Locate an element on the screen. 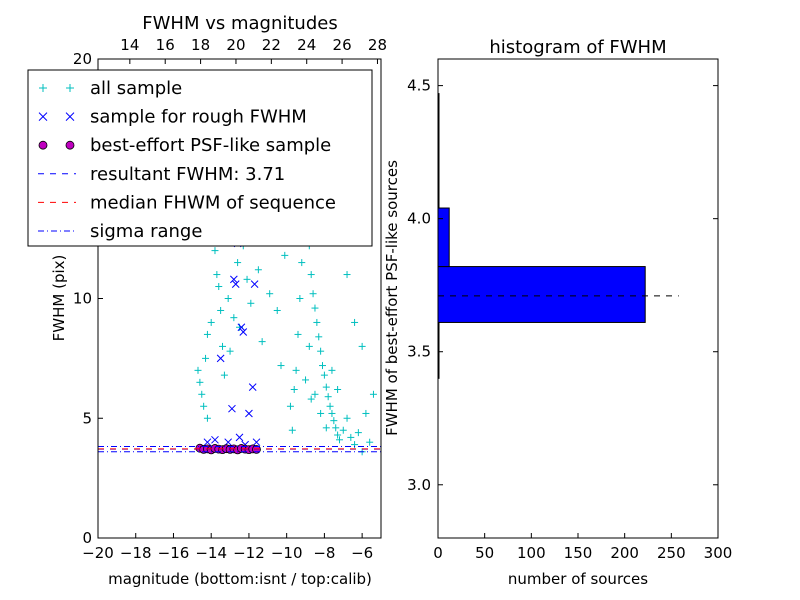 Image resolution: width=800 pixels, height=600 pixels. scatter-point-s1-10-b is located at coordinates (239, 437).